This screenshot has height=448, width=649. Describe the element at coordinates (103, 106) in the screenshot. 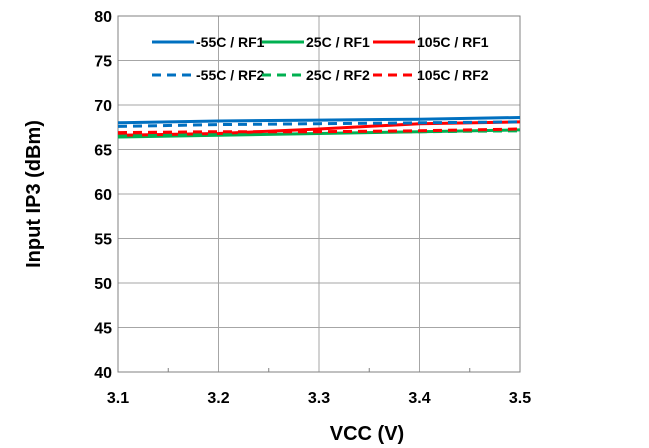

I see `y-tick-label: 70` at that location.